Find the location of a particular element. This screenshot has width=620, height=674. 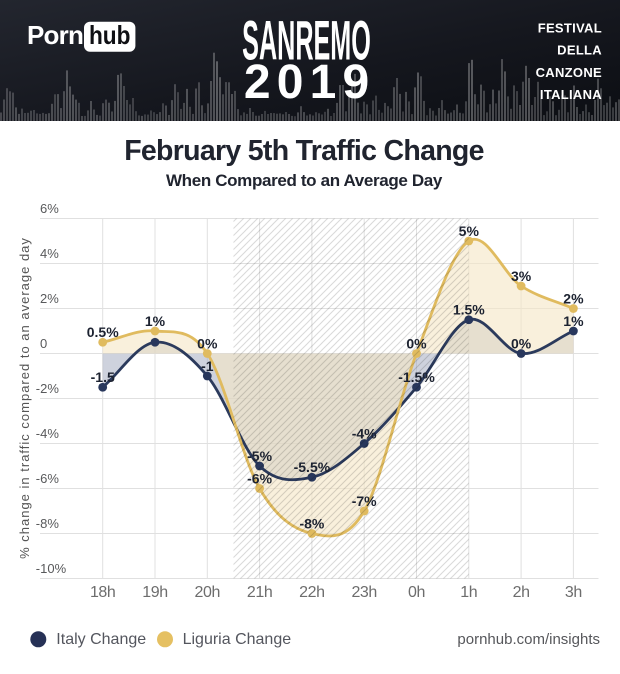

svg-text: 0 is located at coordinates (43, 343).